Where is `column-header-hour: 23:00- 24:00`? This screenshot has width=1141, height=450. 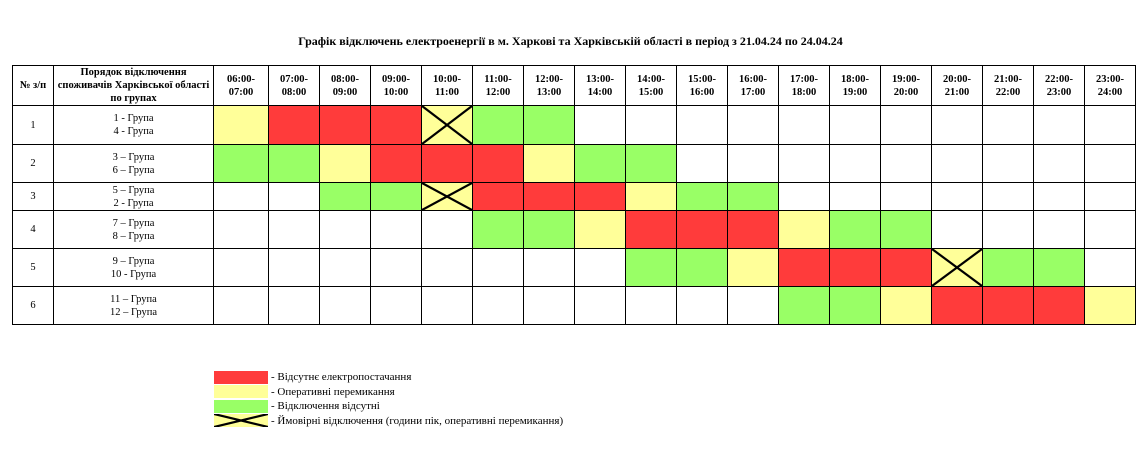 column-header-hour: 23:00- 24:00 is located at coordinates (1110, 85).